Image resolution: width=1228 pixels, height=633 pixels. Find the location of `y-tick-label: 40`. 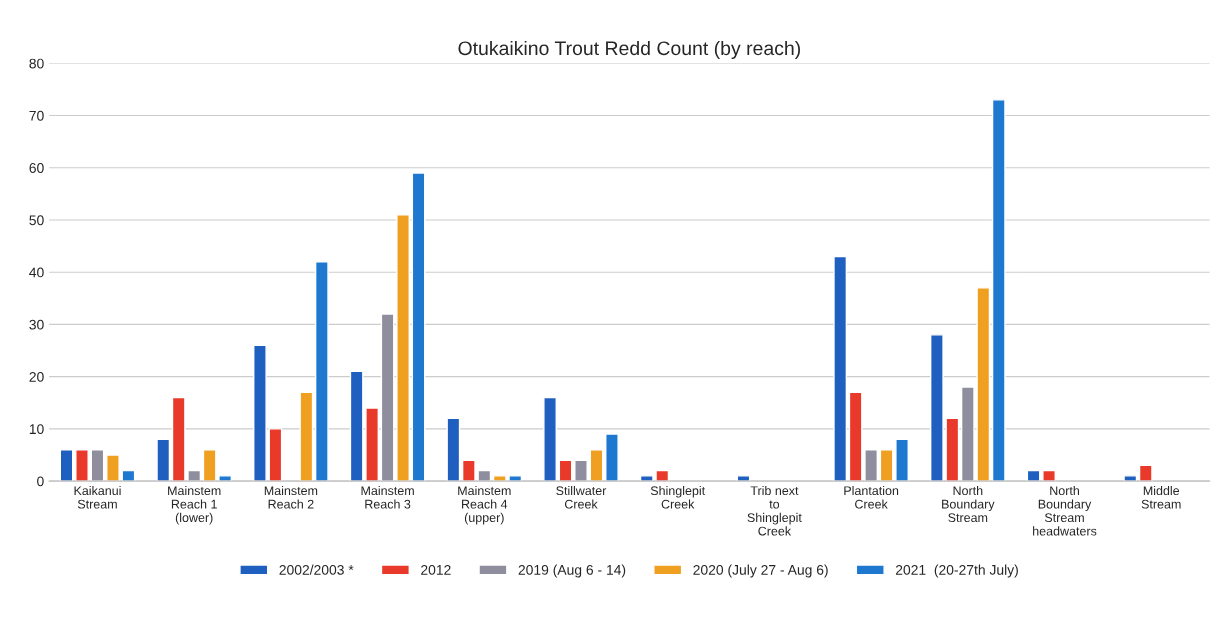

y-tick-label: 40 is located at coordinates (36, 272).